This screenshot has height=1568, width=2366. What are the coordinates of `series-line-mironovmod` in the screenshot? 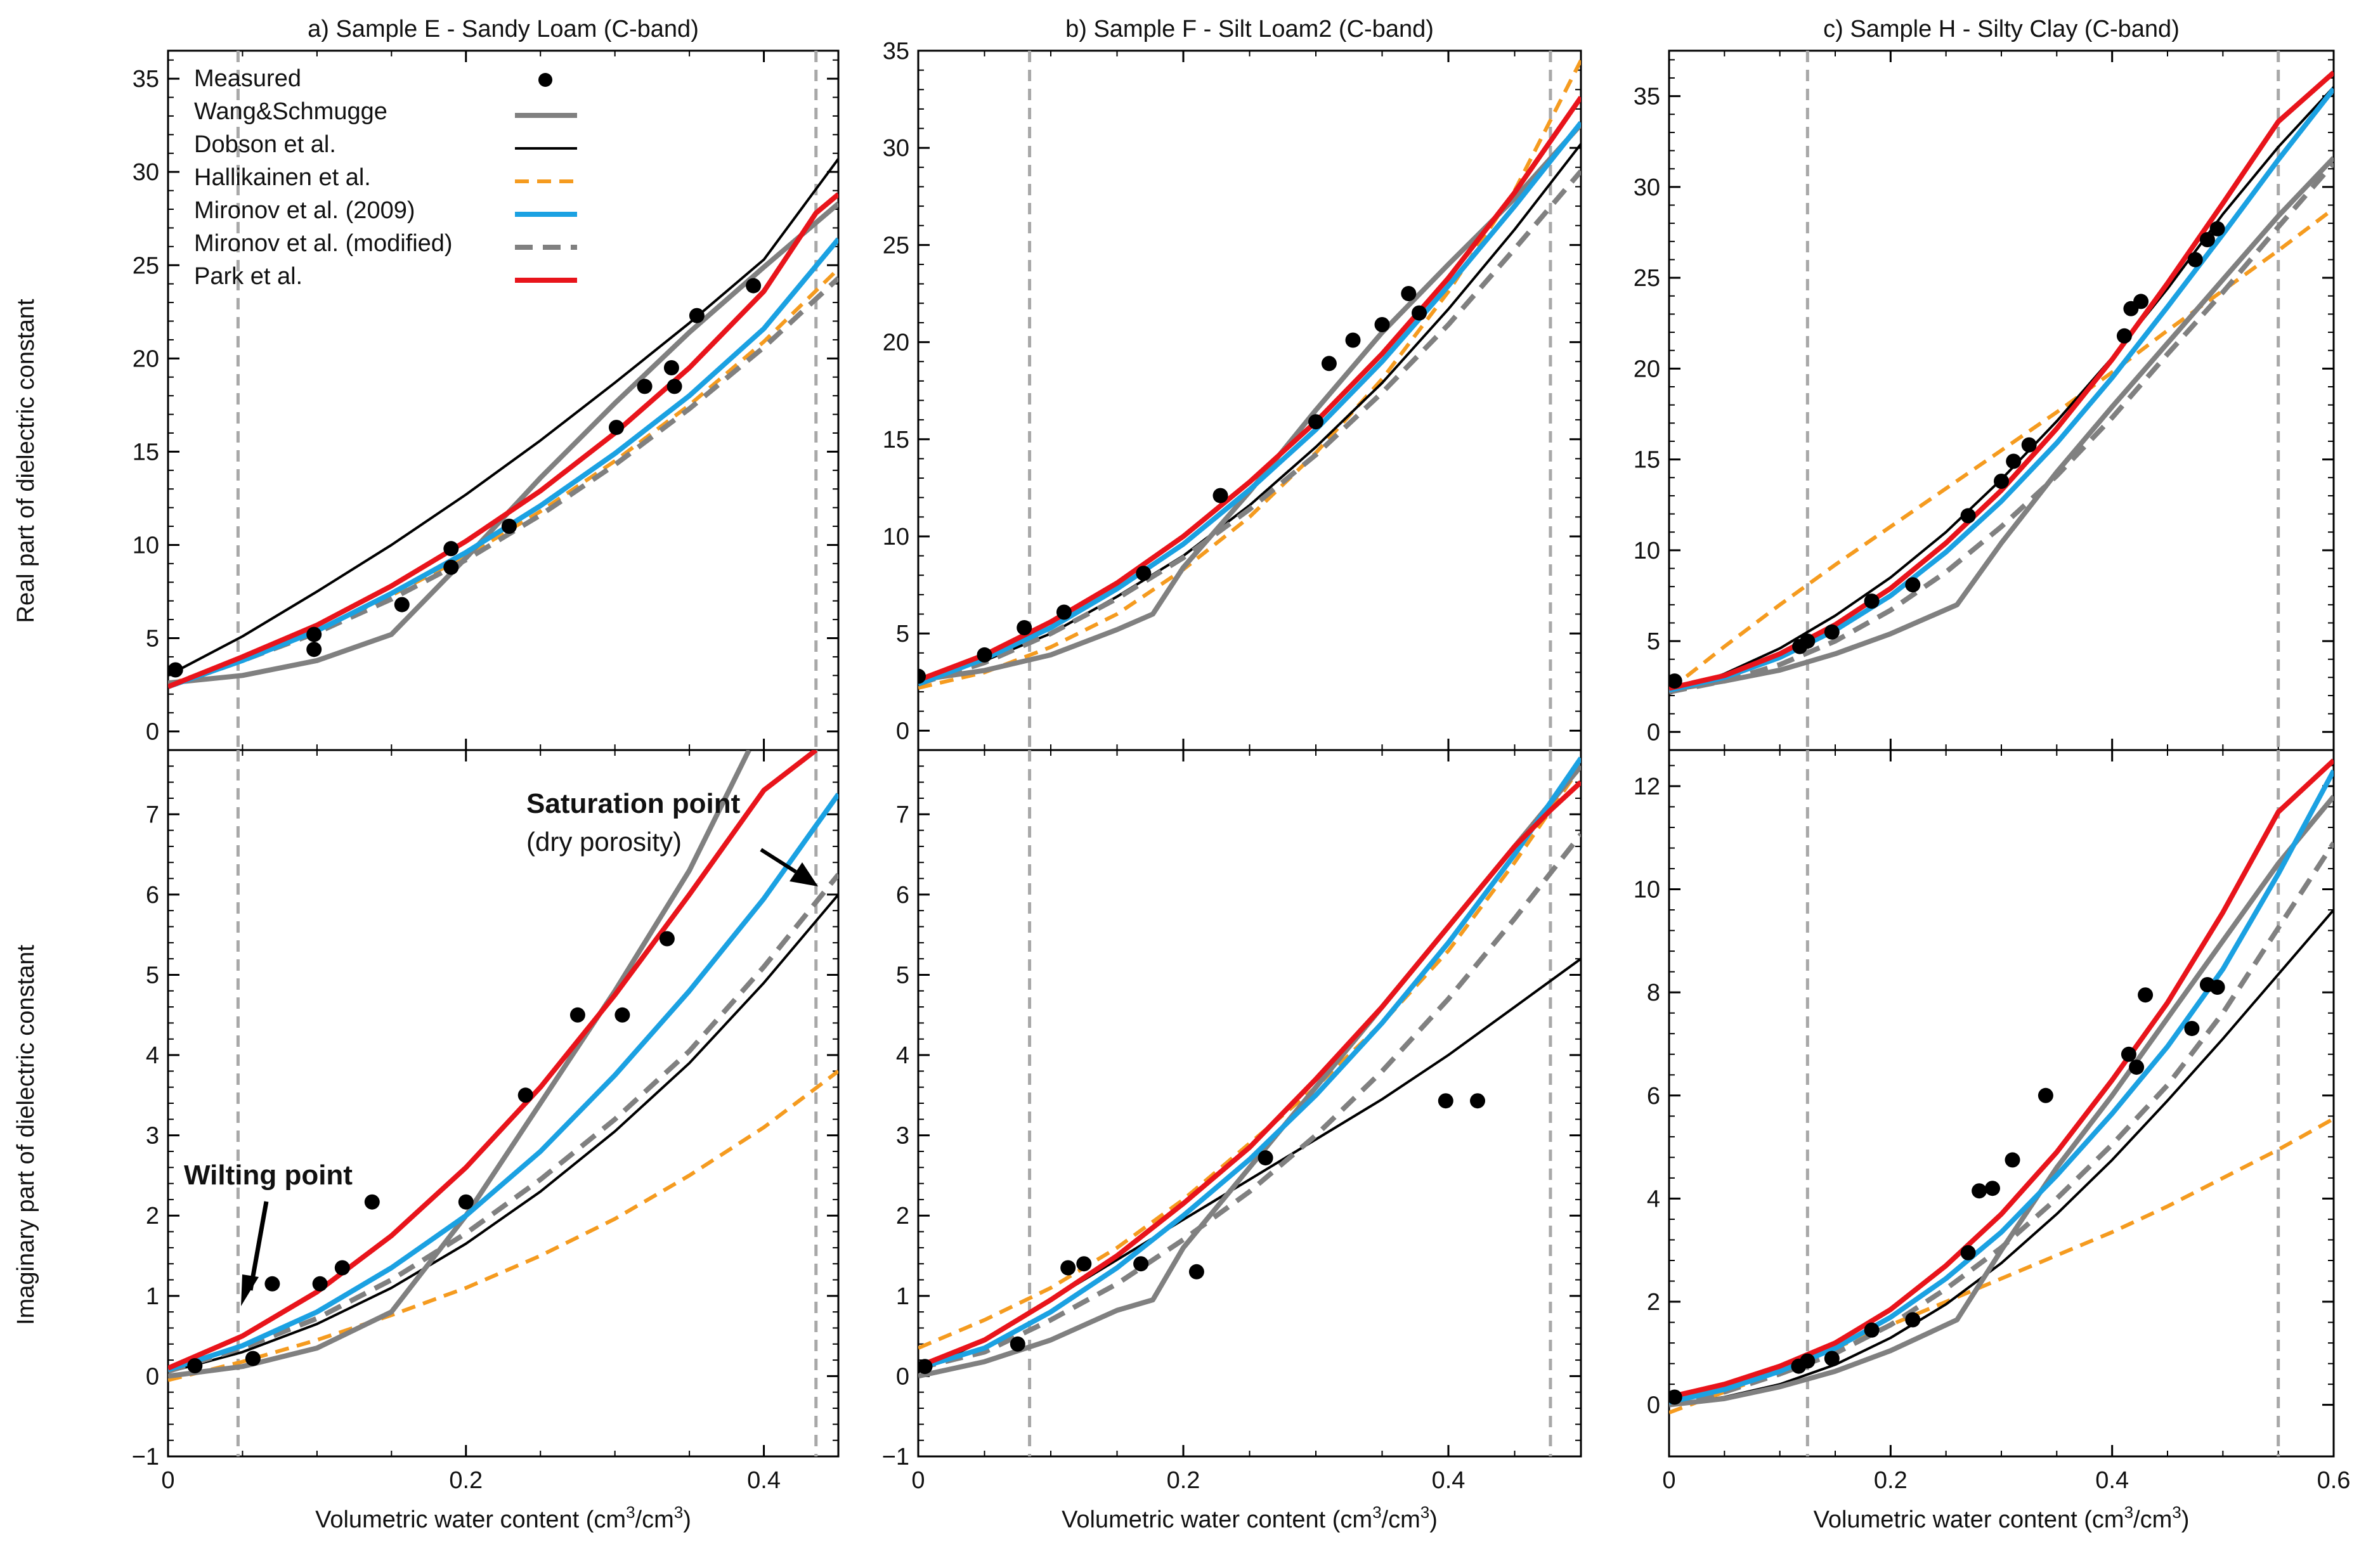 It's located at (2001, 428).